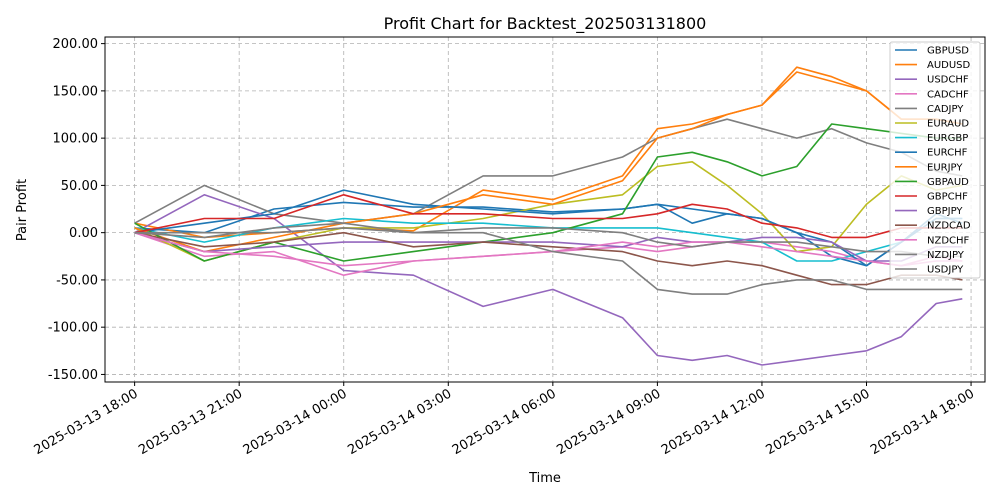 This screenshot has width=1000, height=500. I want to click on legend-label-usdchf: USDCHF, so click(948, 80).